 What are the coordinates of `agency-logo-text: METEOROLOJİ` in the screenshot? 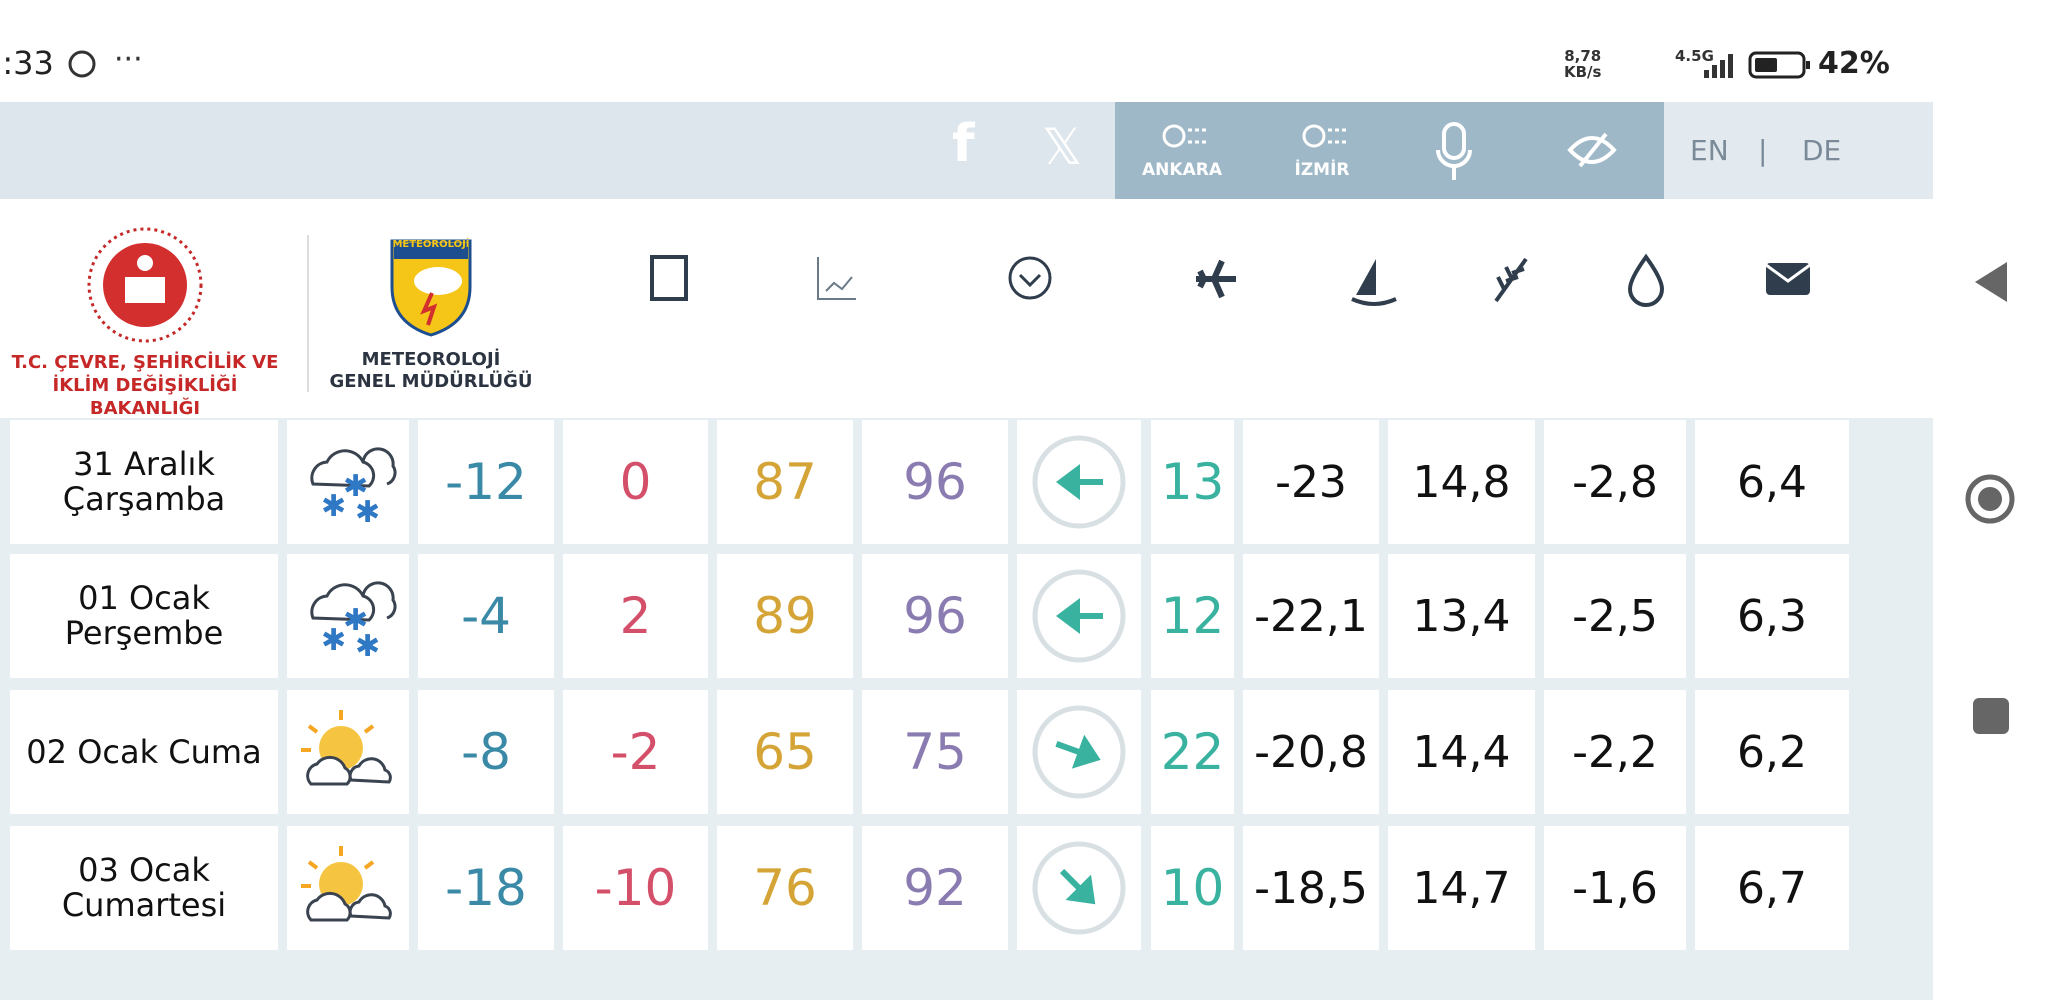 It's located at (431, 244).